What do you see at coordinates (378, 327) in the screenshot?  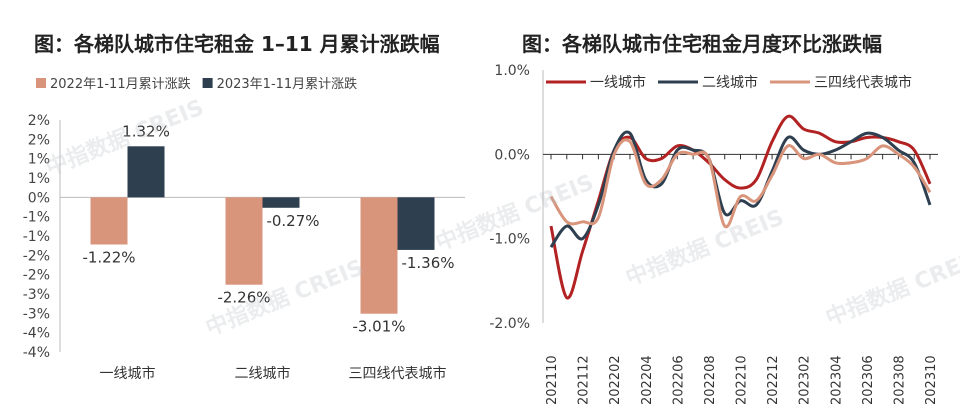 I see `data-label: -3.01%` at bounding box center [378, 327].